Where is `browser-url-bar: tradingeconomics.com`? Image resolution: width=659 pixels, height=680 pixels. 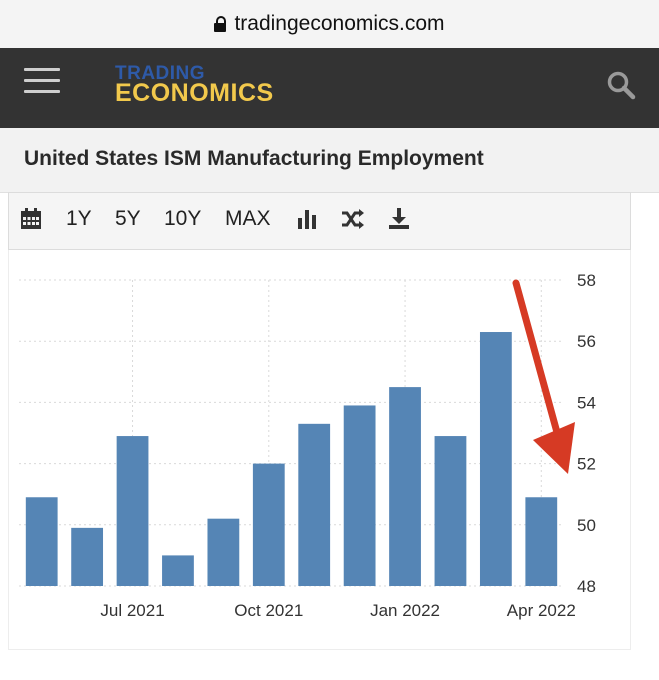
browser-url-bar: tradingeconomics.com is located at coordinates (329, 24).